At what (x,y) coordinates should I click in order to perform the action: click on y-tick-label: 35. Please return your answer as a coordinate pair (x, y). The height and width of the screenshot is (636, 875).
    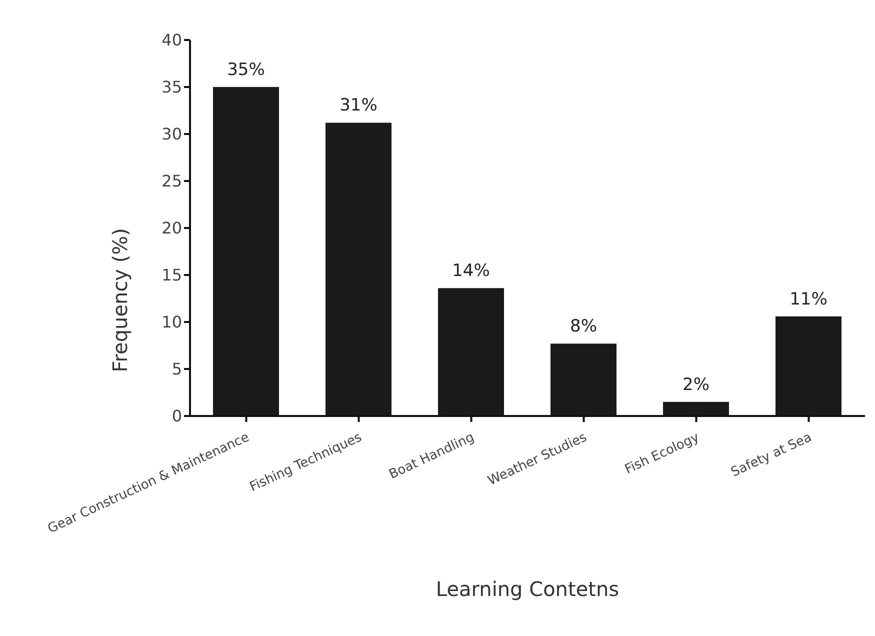
    Looking at the image, I should click on (172, 87).